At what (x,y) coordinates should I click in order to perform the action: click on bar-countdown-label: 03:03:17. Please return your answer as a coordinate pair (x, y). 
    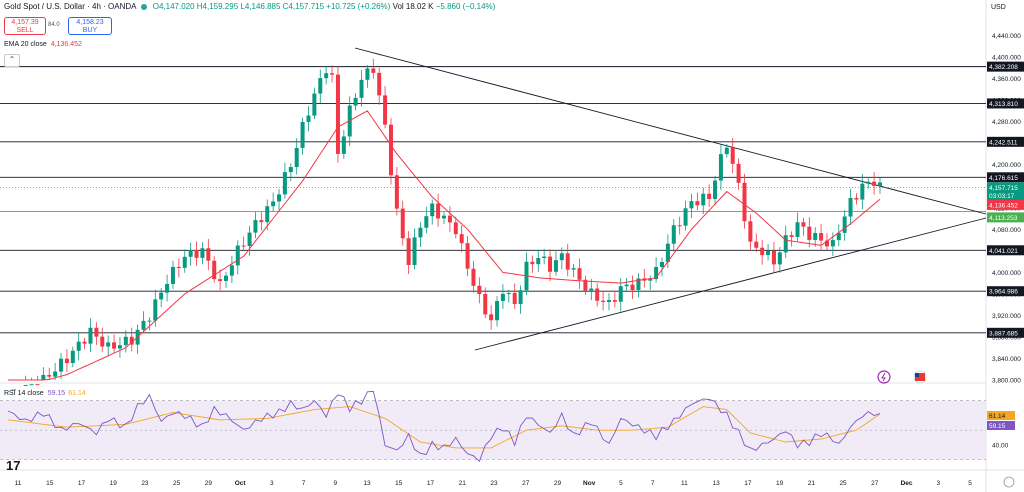
    Looking at the image, I should click on (1002, 196).